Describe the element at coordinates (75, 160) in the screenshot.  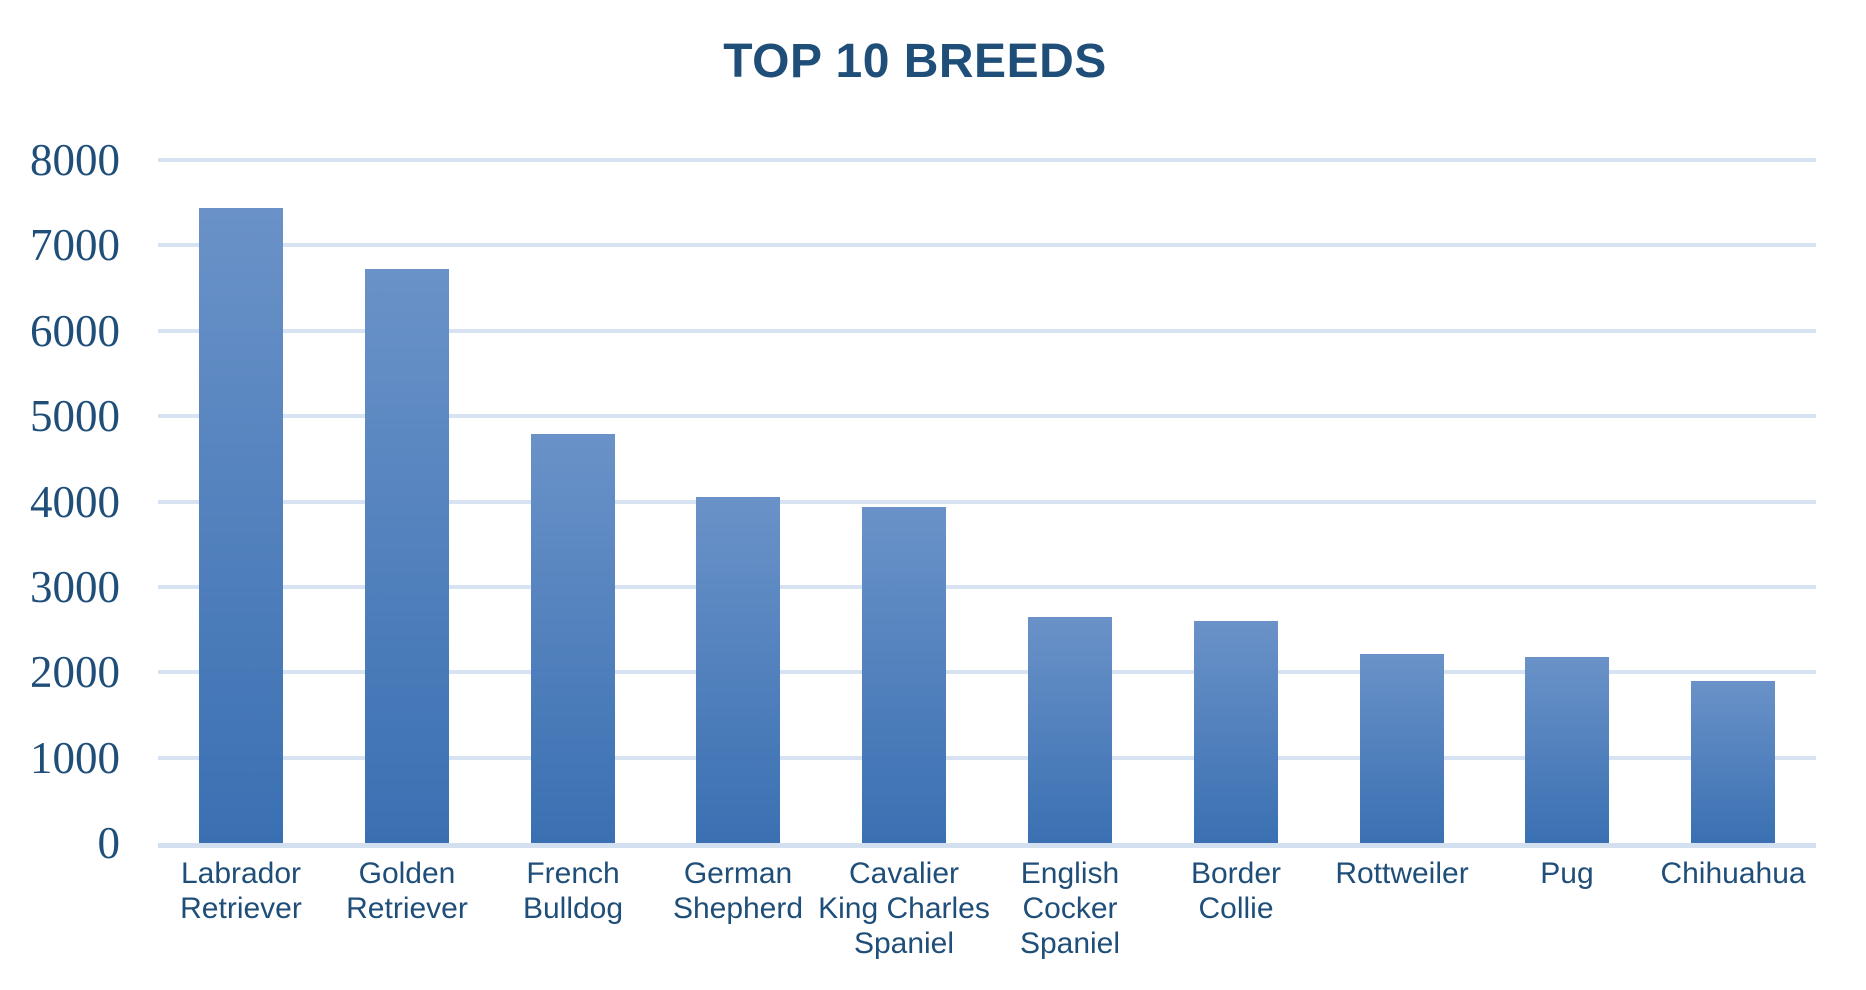
I see `y-axis-tick-label: 8000` at that location.